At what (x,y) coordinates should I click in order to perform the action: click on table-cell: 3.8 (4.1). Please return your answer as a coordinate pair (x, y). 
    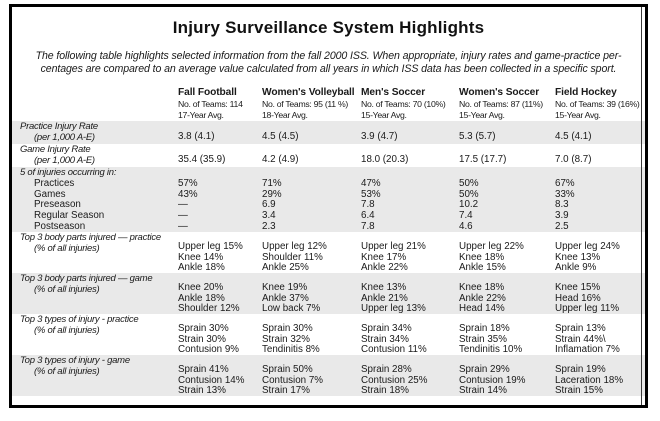
    Looking at the image, I should click on (220, 132).